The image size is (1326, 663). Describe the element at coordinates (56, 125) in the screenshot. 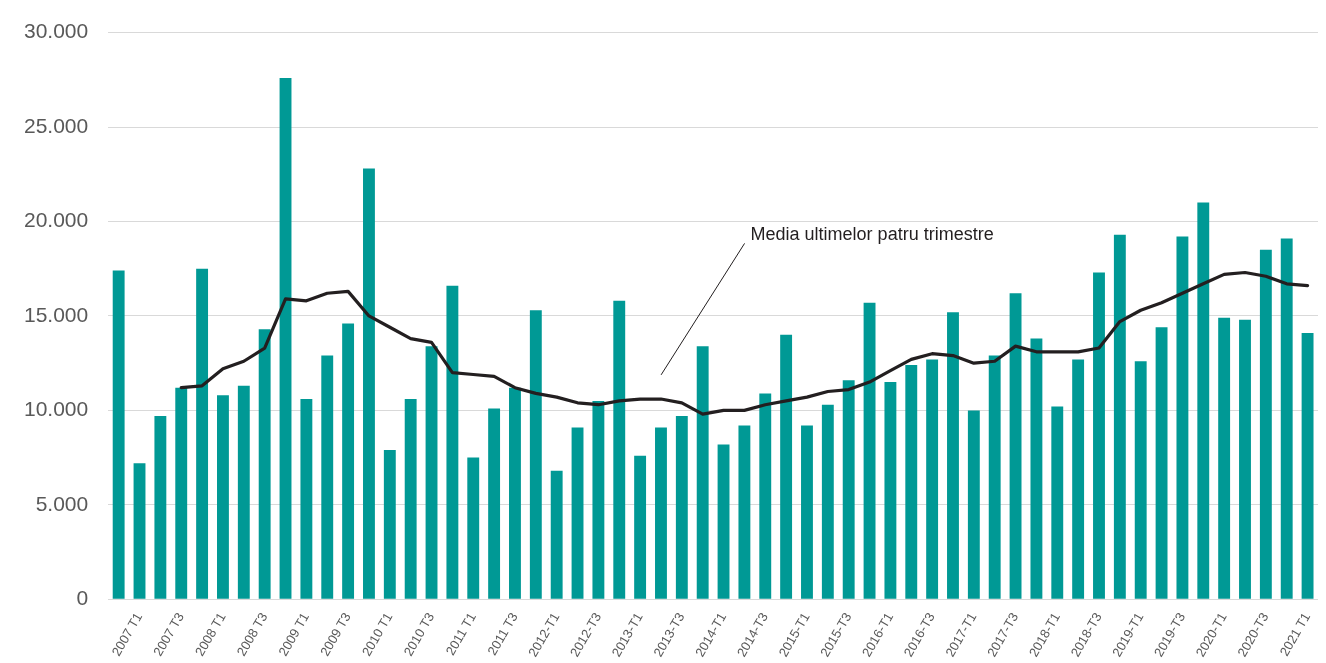

I see `y-tick-label: 25.000` at that location.